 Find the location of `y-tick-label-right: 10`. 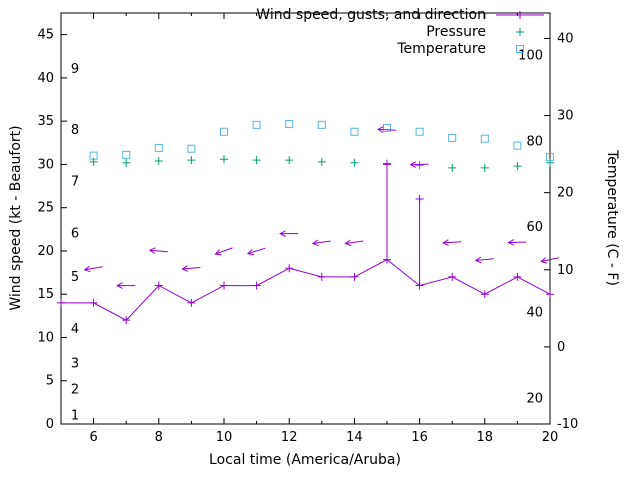

y-tick-label-right: 10 is located at coordinates (565, 270).